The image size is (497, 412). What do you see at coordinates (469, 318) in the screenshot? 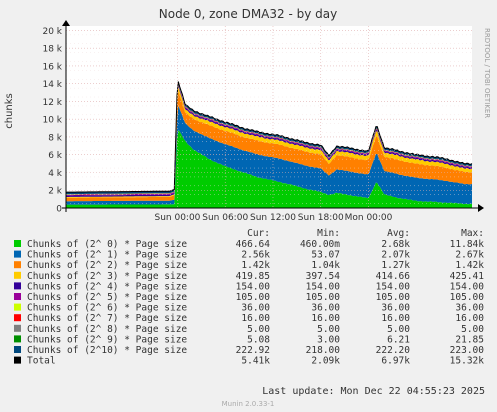
I see `legend-value-max: 16.00` at bounding box center [469, 318].